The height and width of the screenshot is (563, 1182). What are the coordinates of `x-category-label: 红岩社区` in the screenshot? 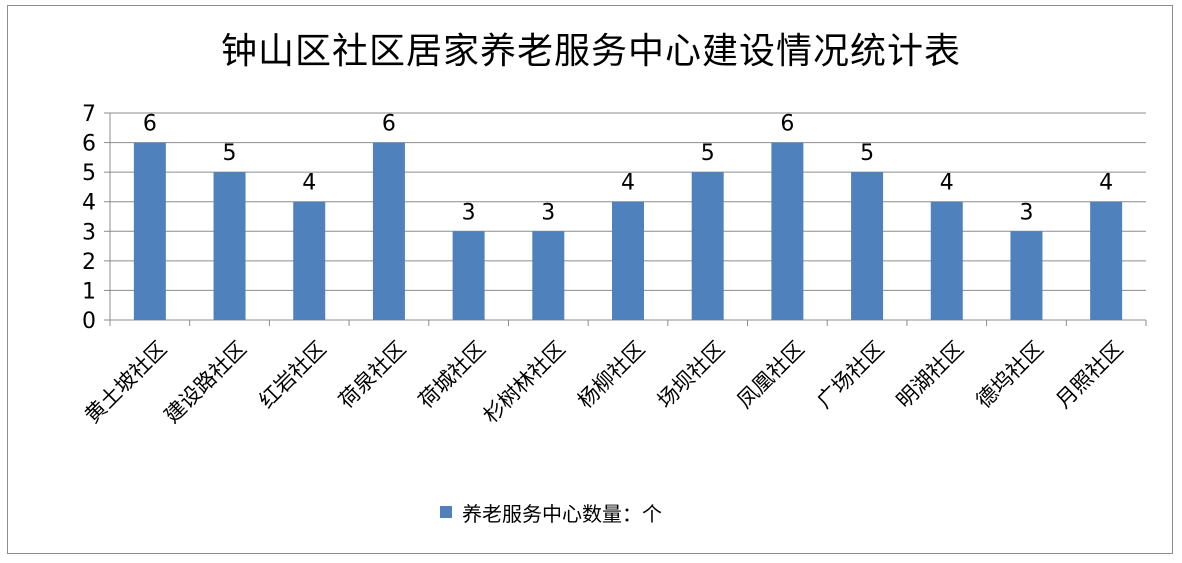 It's located at (292, 375).